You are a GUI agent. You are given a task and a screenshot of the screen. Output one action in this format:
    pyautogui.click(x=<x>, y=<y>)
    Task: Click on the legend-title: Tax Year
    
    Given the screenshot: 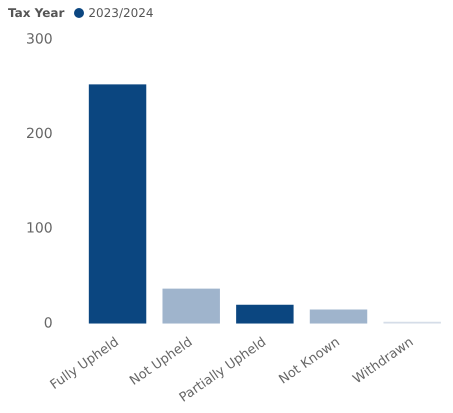 What is the action you would take?
    pyautogui.click(x=36, y=13)
    